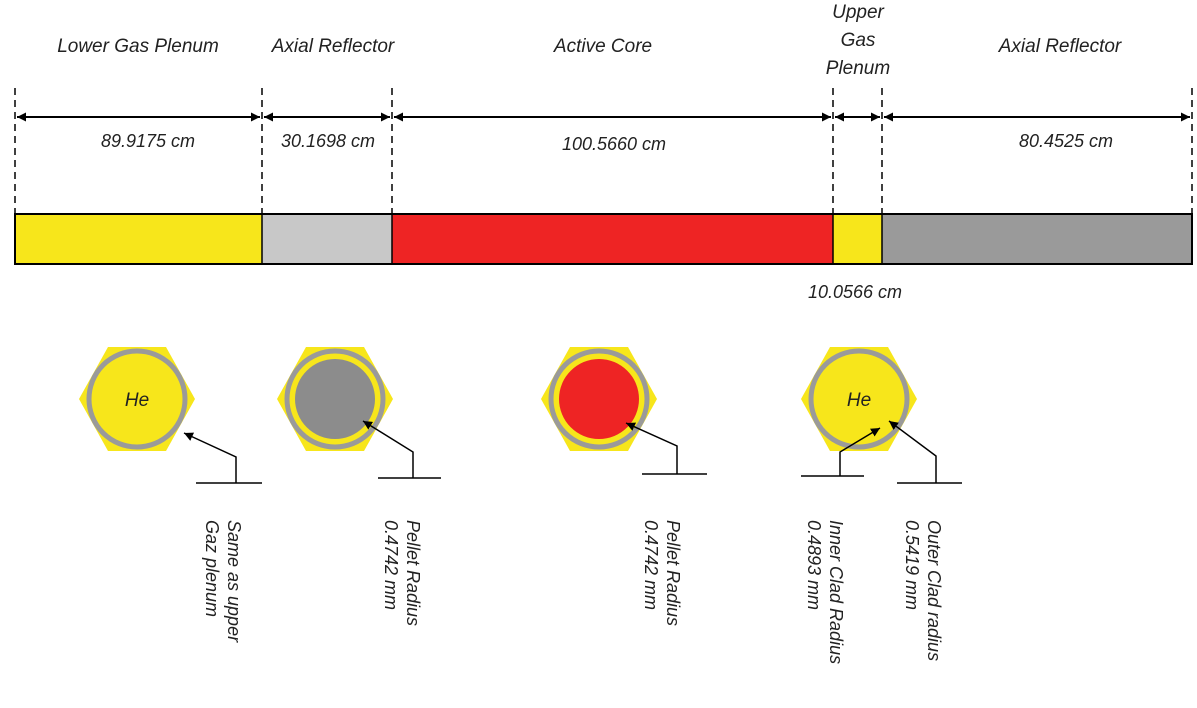 The width and height of the screenshot is (1197, 708). Describe the element at coordinates (662, 573) in the screenshot. I see `annotation-note-3: Pellet Radius 0.4742 mm` at that location.